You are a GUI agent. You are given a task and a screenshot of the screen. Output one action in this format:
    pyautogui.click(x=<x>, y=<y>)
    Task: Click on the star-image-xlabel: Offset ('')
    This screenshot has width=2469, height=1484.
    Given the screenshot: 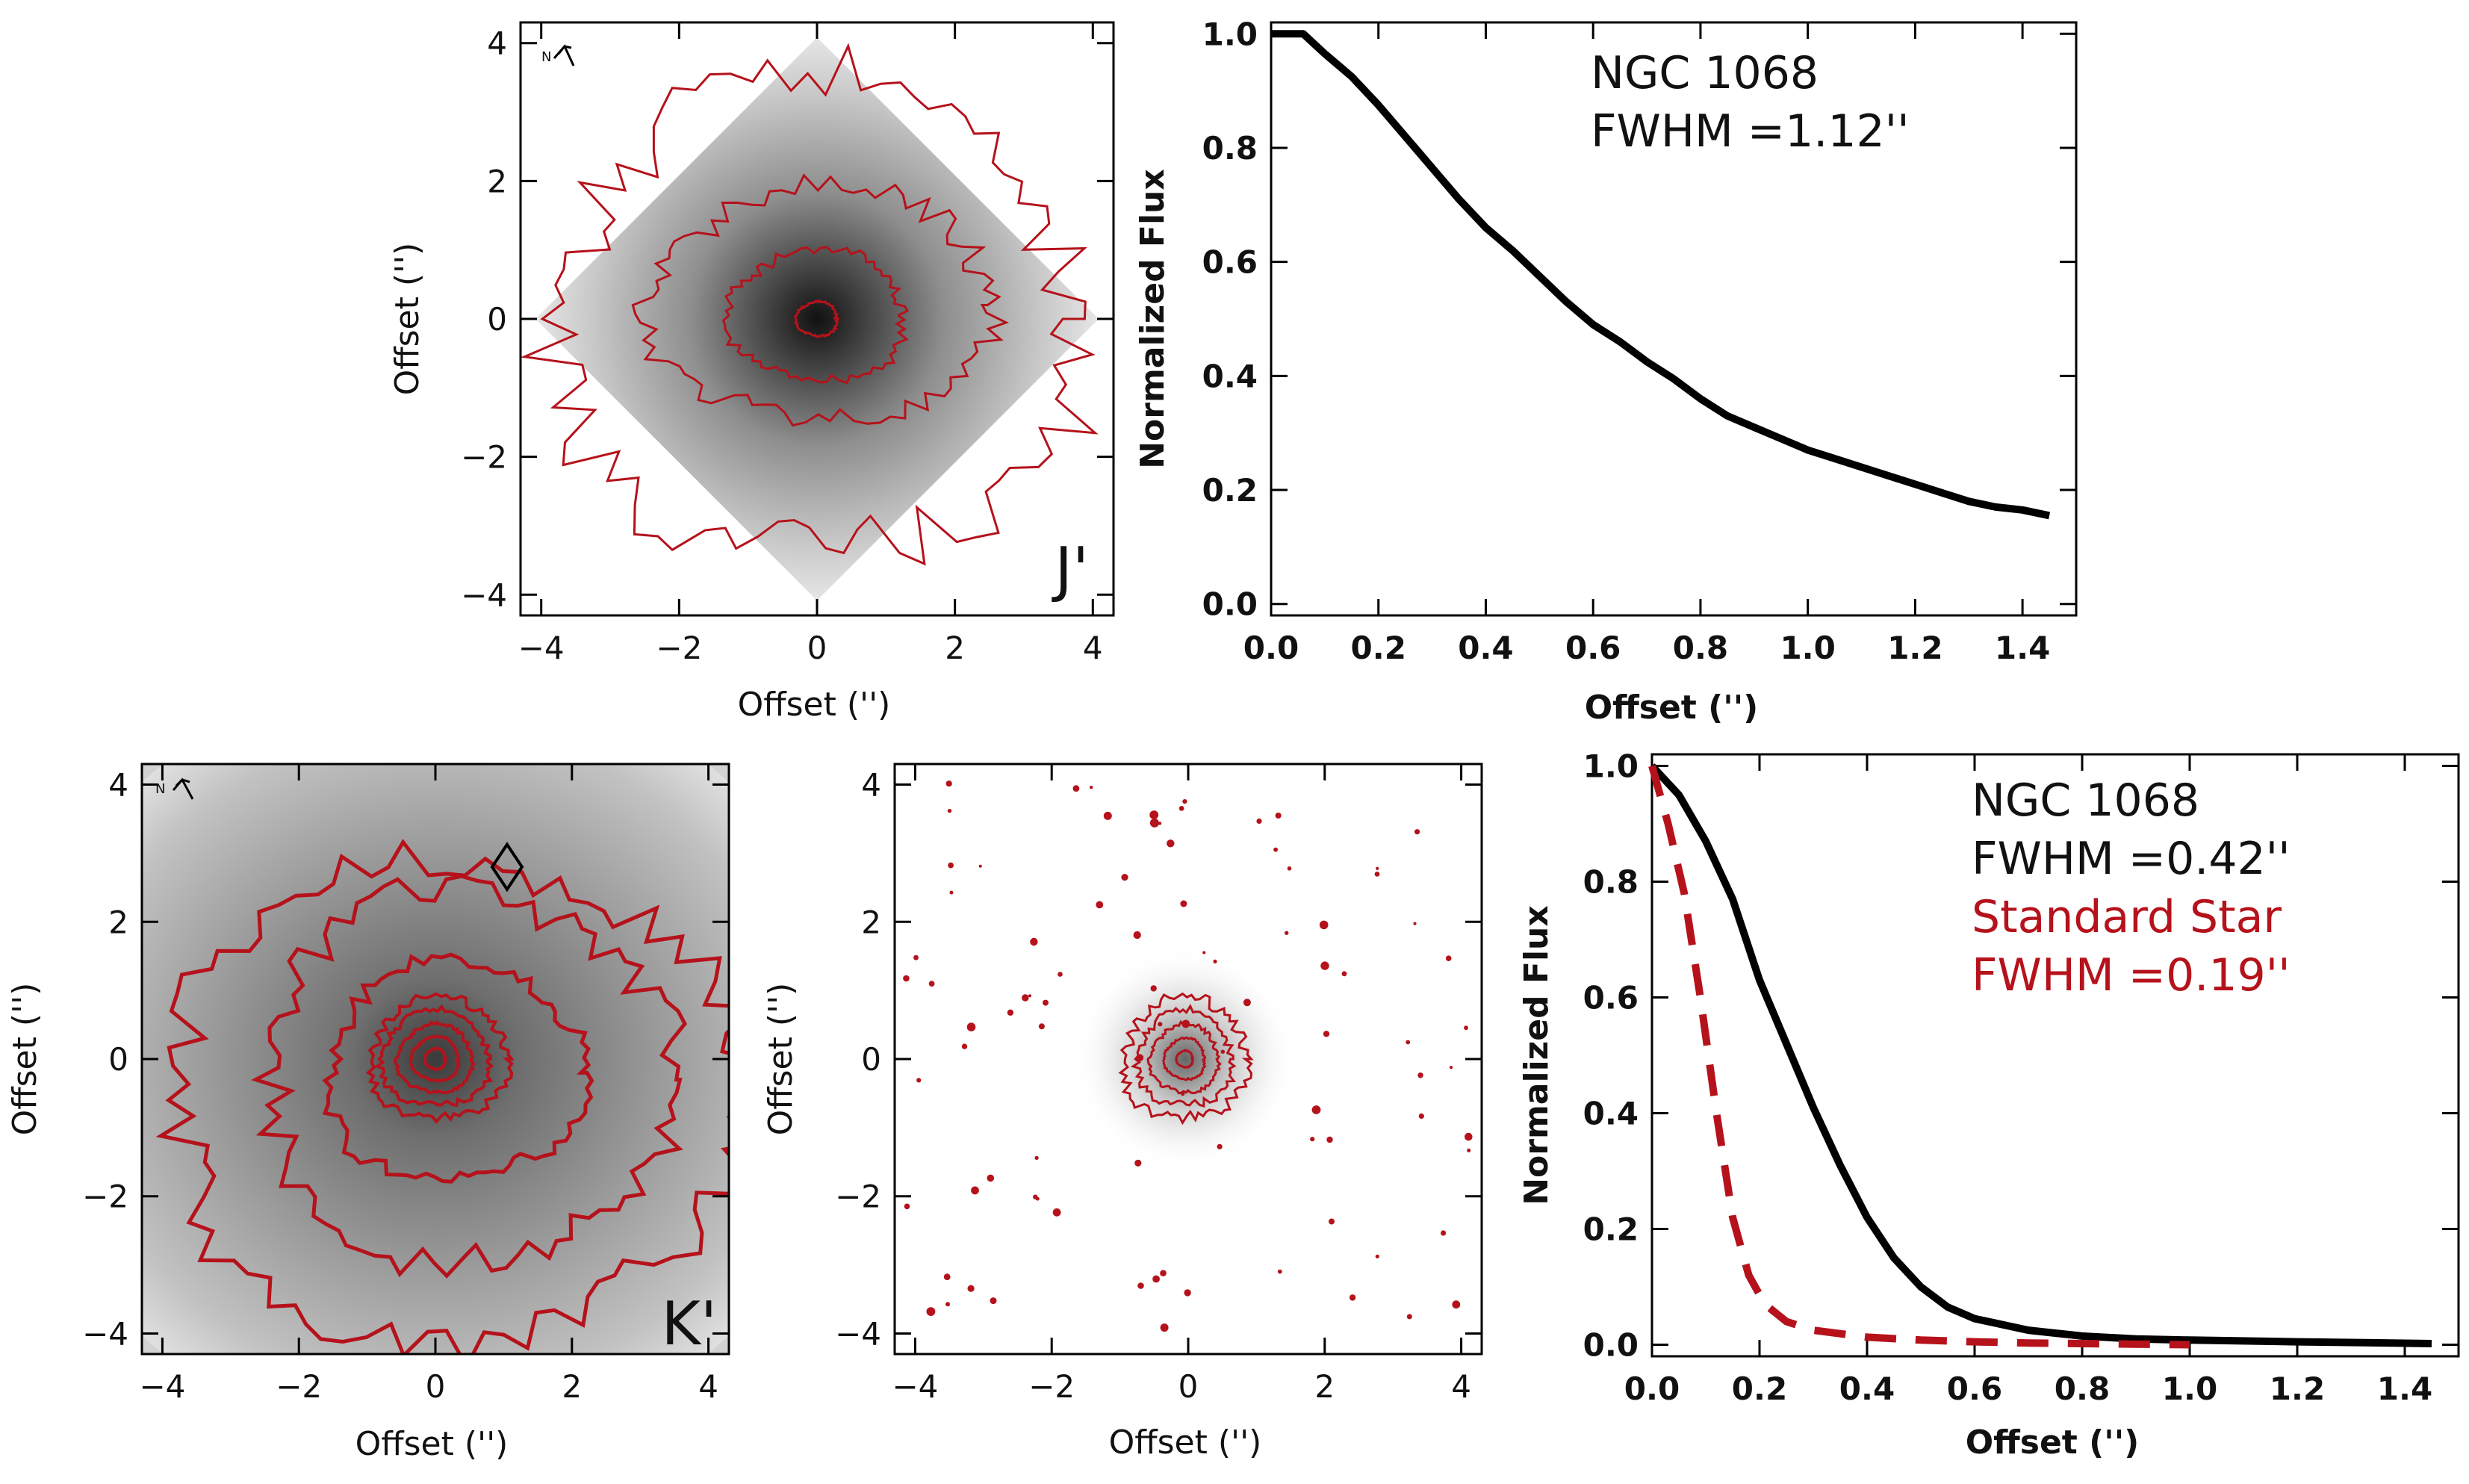 What is the action you would take?
    pyautogui.click(x=1185, y=1443)
    